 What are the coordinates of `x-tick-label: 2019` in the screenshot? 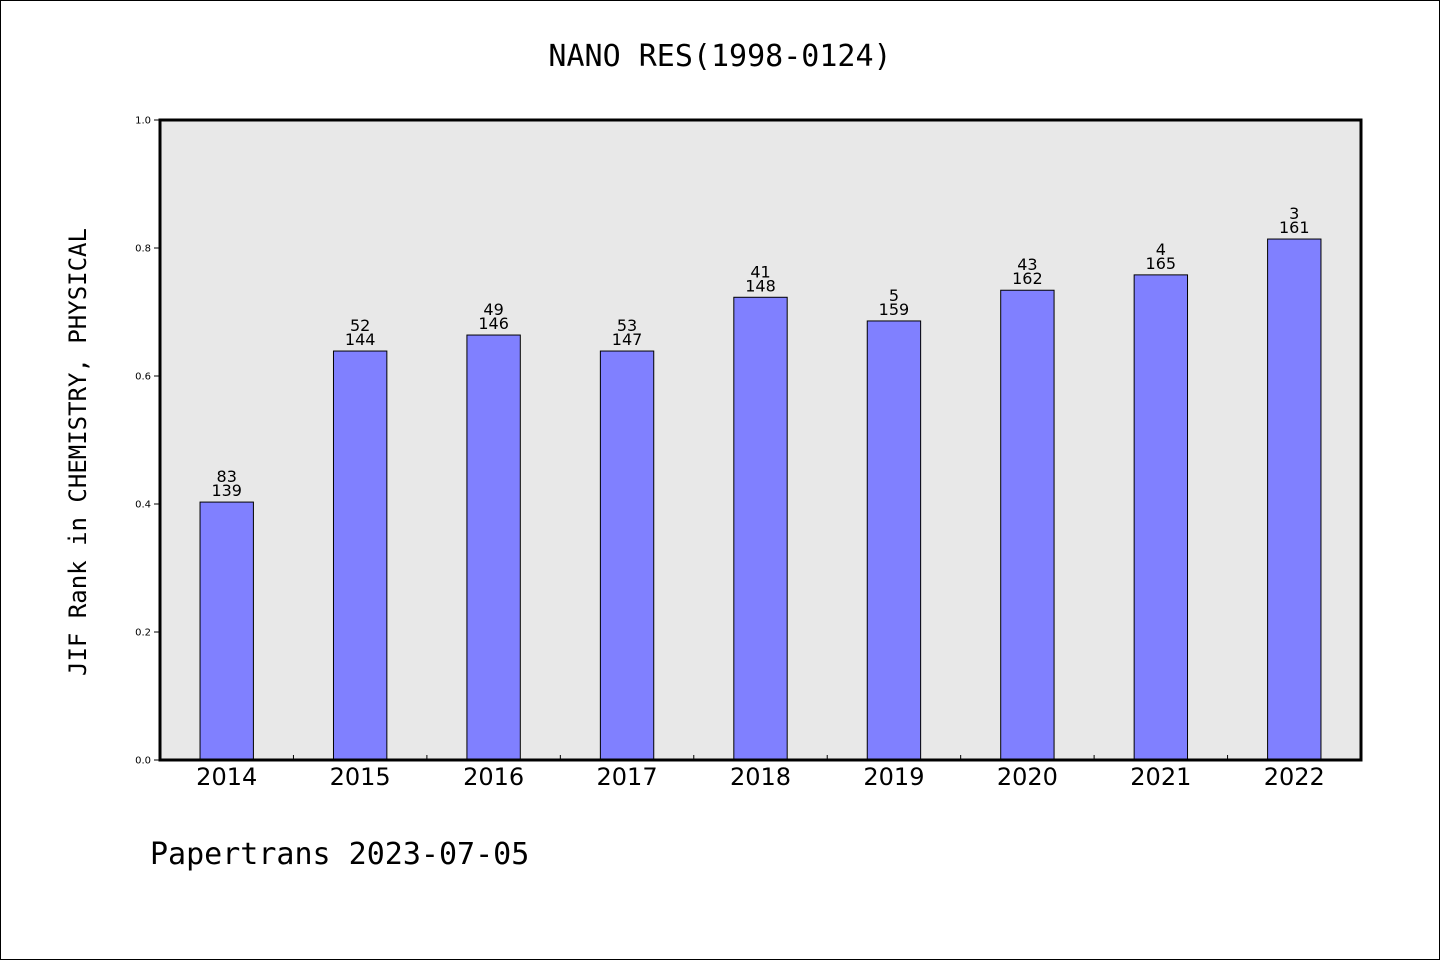 It's located at (893, 777).